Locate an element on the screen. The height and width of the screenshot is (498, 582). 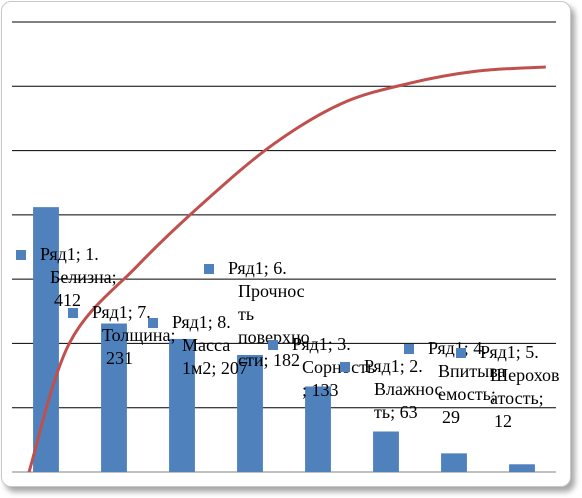
data-label-1: Ряд1; 1. Белизна; 412 is located at coordinates (66, 277).